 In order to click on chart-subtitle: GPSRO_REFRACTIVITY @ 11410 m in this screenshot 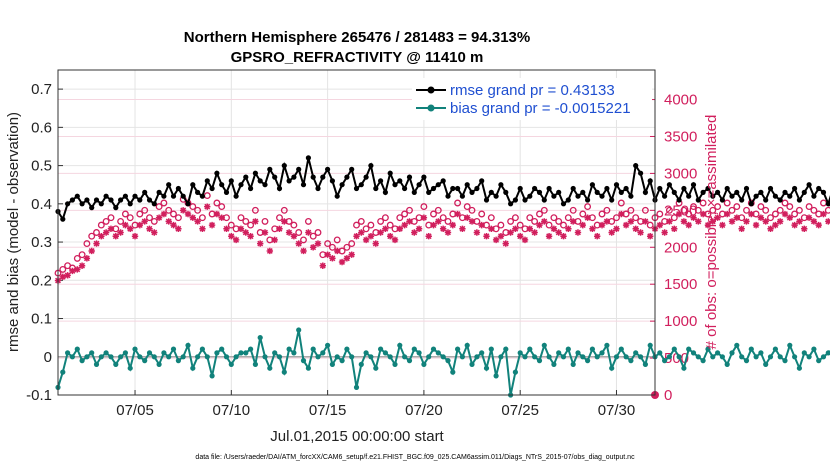, I will do `click(357, 57)`.